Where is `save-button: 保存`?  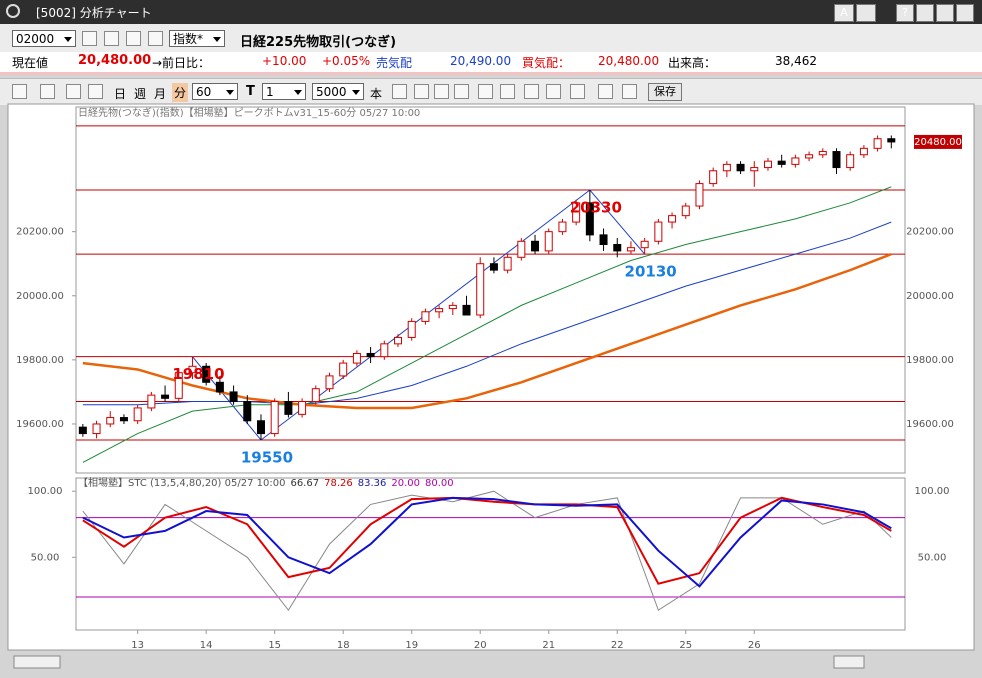
save-button: 保存 is located at coordinates (665, 92).